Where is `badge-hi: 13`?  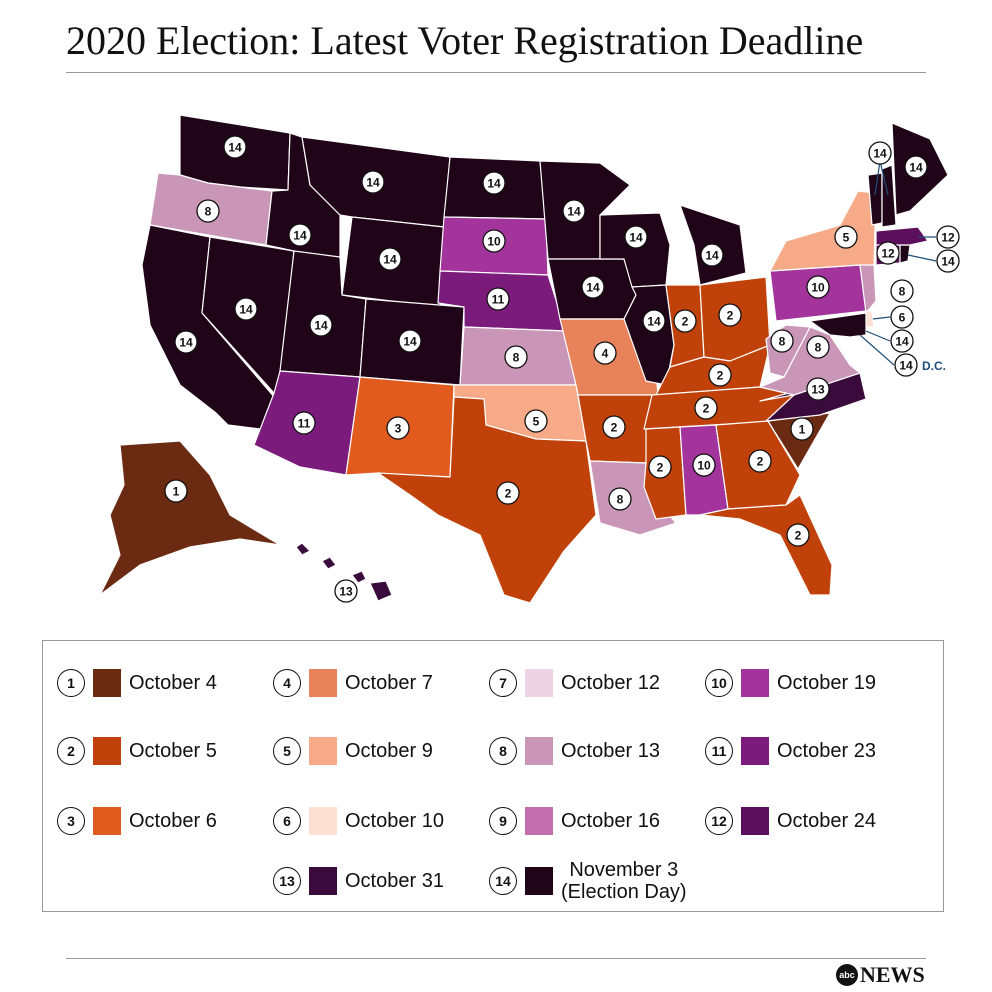
badge-hi: 13 is located at coordinates (346, 591).